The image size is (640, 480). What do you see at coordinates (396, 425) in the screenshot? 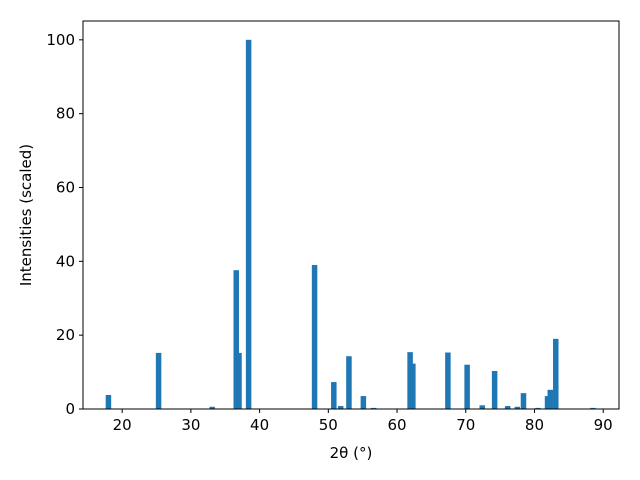
I see `x-tick-label: 60` at bounding box center [396, 425].